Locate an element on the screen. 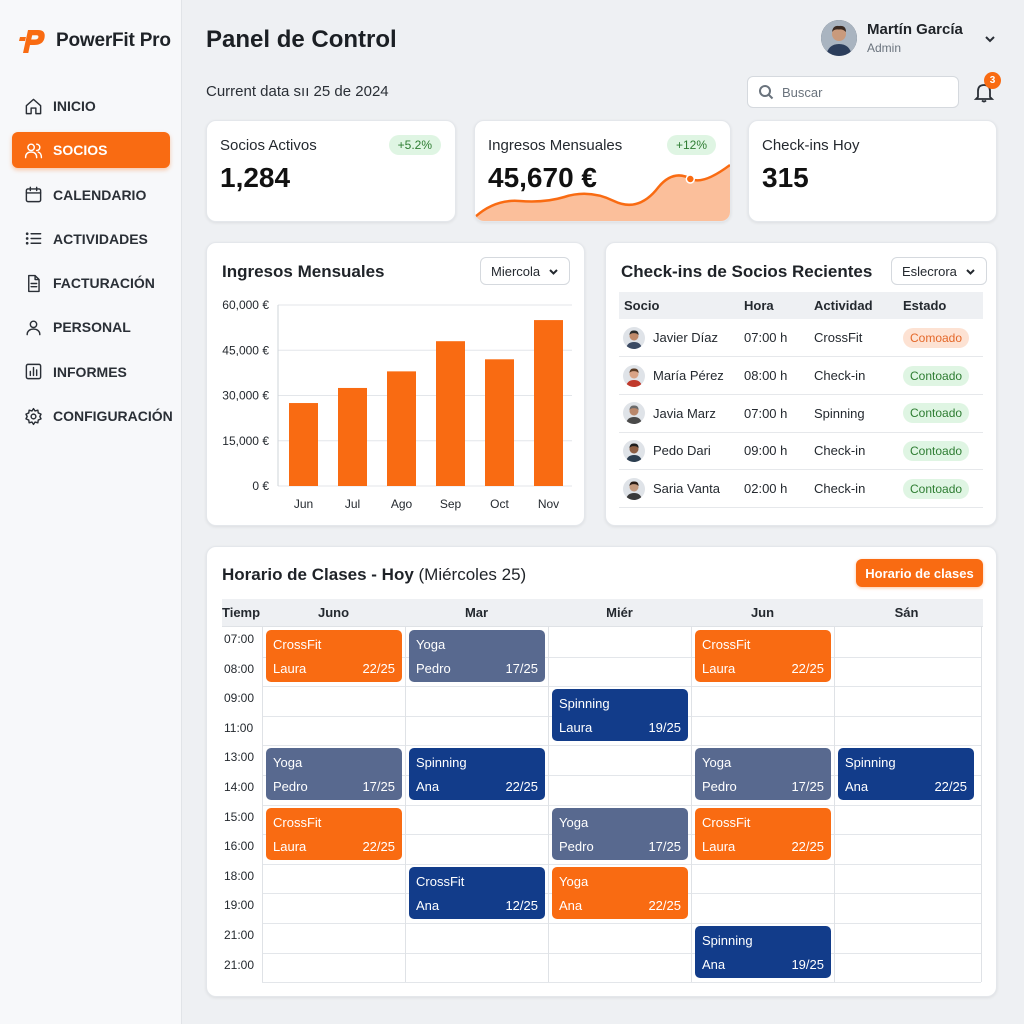 This screenshot has height=1024, width=1024. table-header-row: Socio Hora Actividad Estado is located at coordinates (801, 305).